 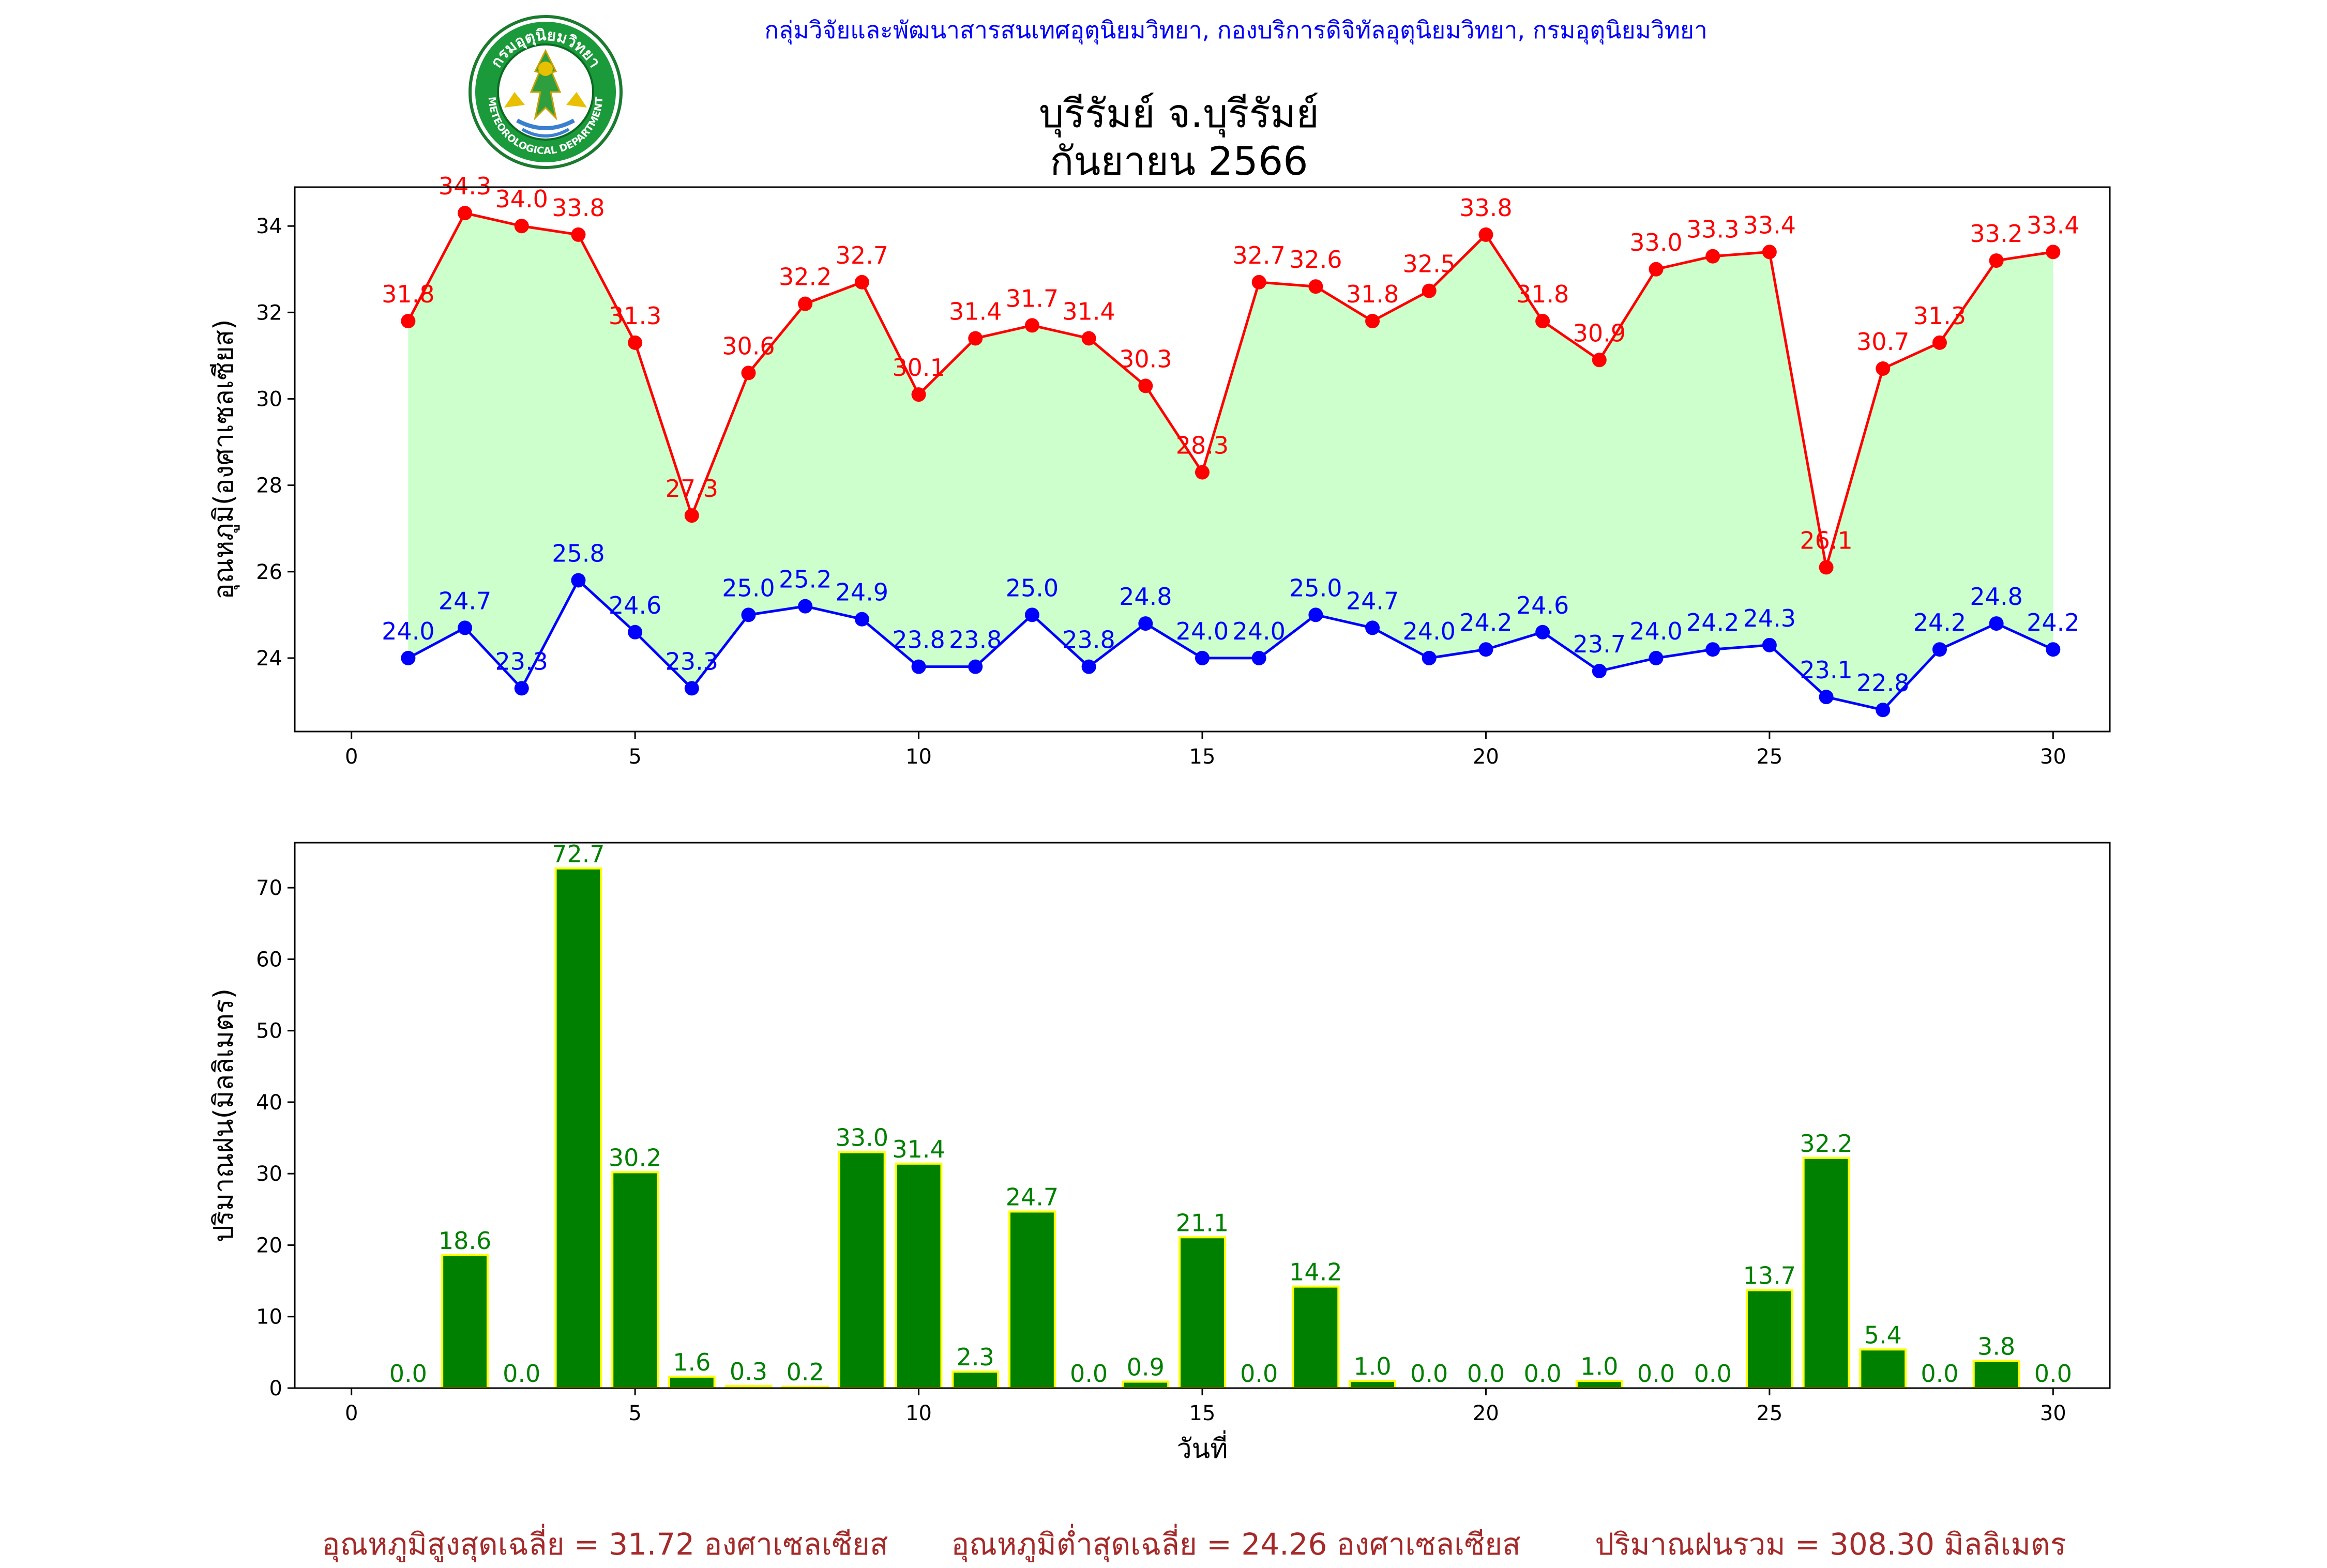 What do you see at coordinates (269, 572) in the screenshot?
I see `temp-y-tick-label: 26` at bounding box center [269, 572].